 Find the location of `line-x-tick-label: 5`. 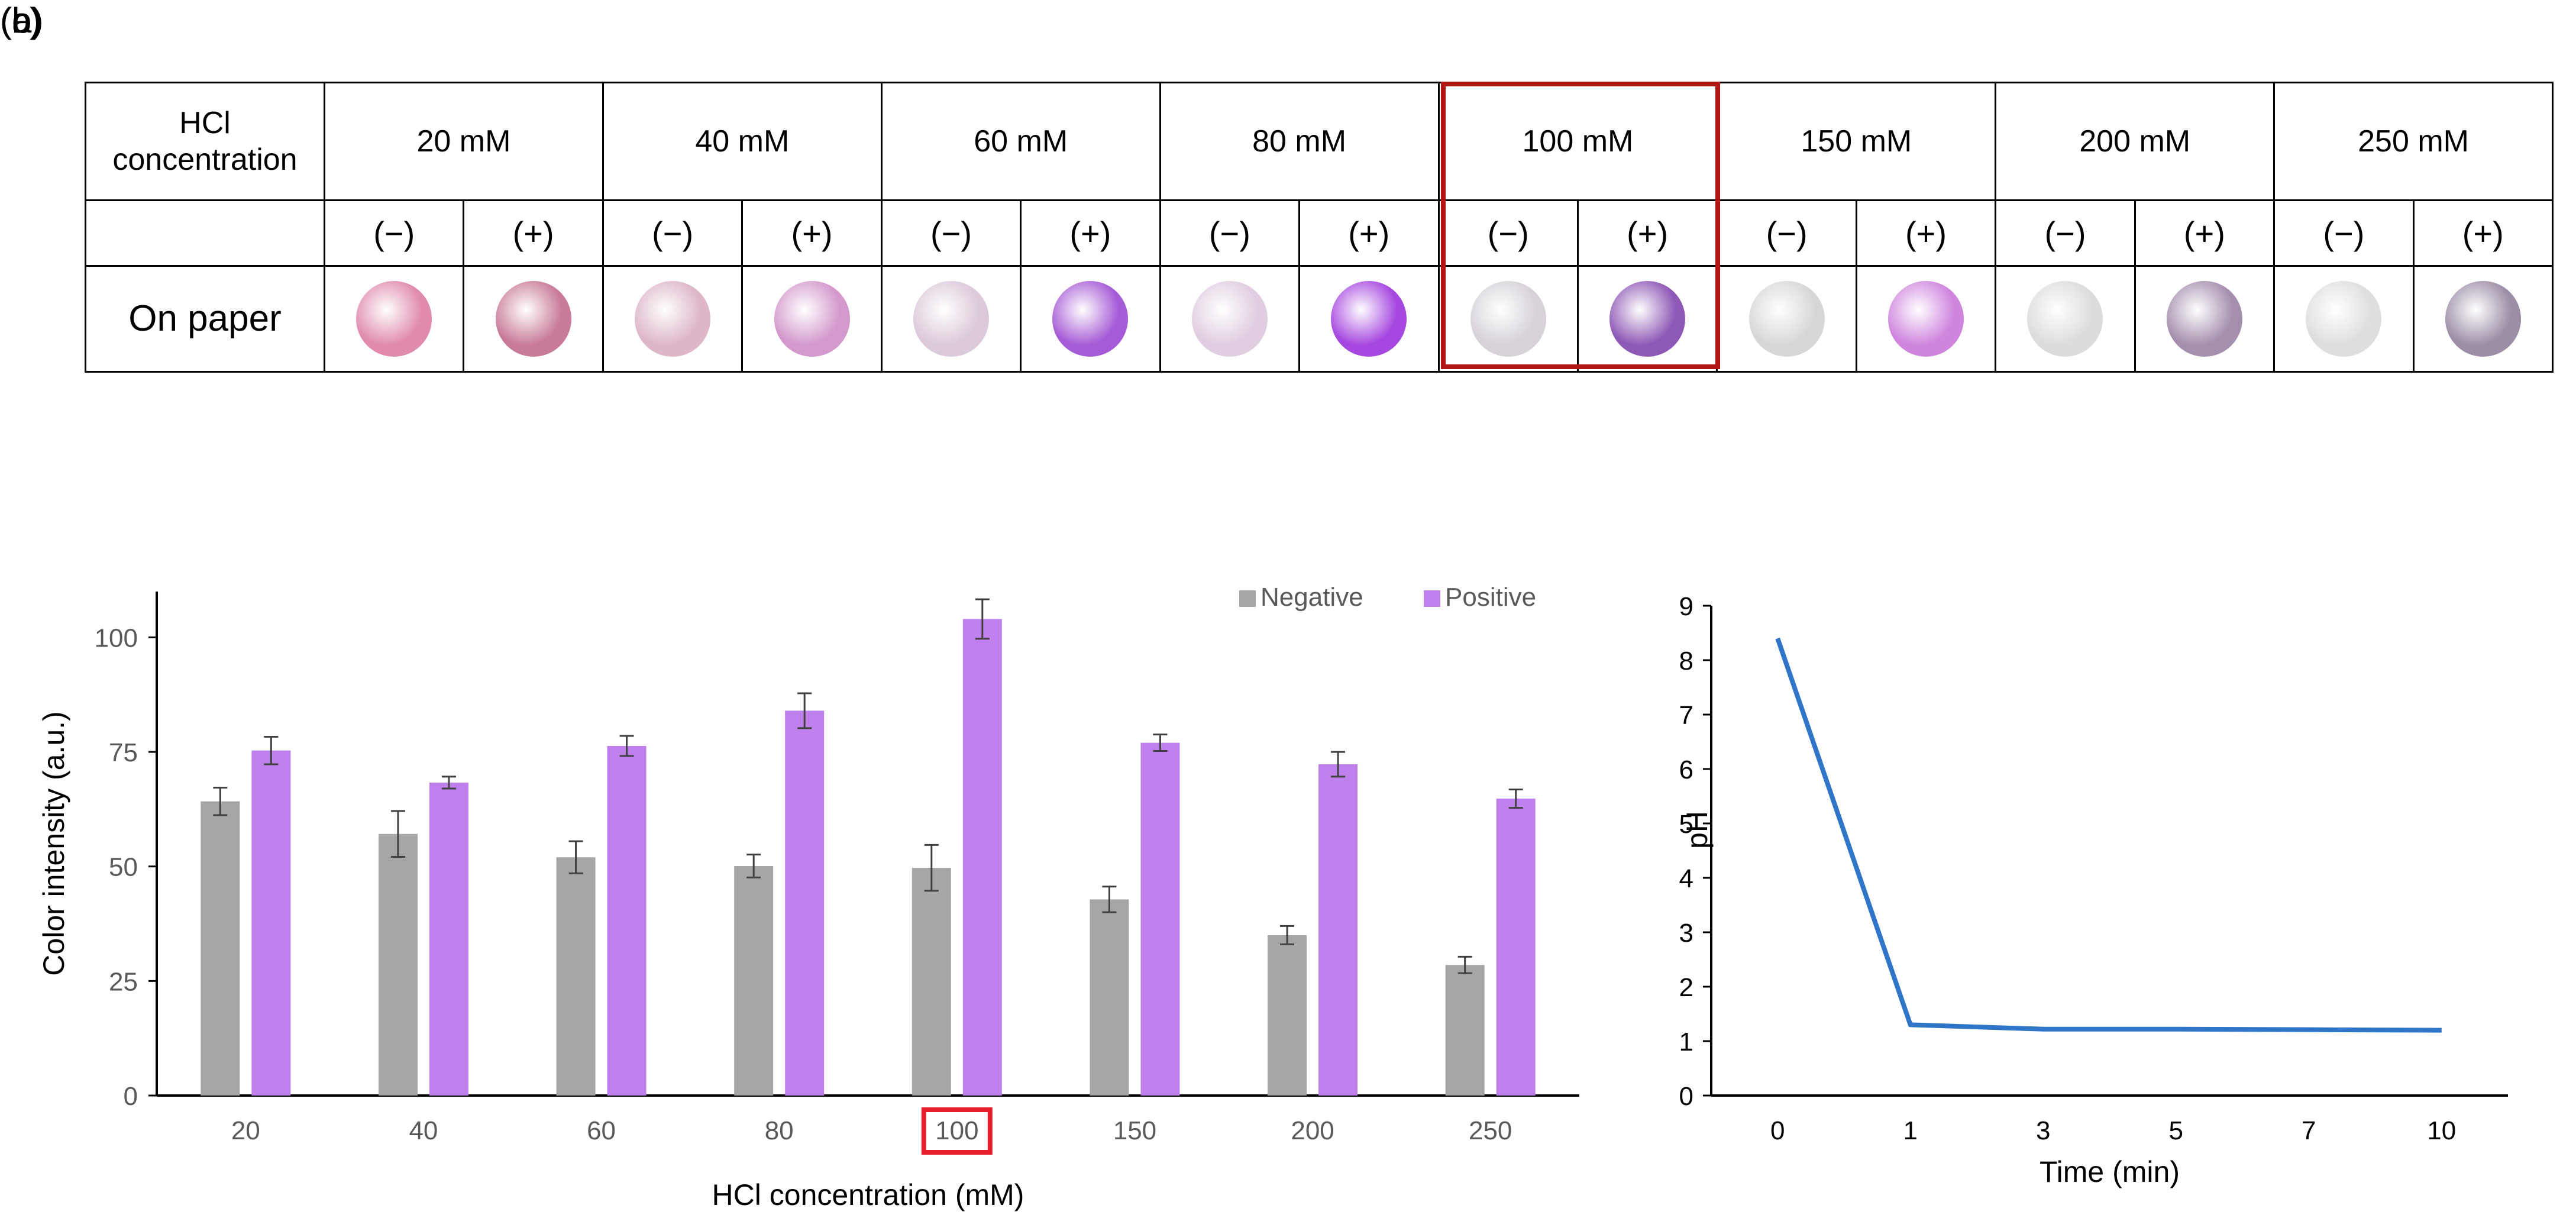

line-x-tick-label: 5 is located at coordinates (2176, 1130).